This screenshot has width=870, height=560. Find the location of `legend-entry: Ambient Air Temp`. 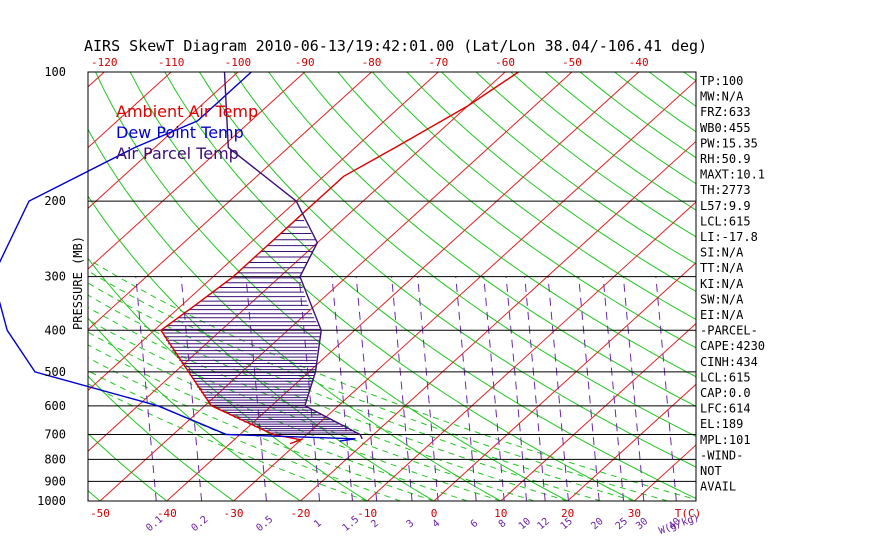

legend-entry: Ambient Air Temp is located at coordinates (187, 111).